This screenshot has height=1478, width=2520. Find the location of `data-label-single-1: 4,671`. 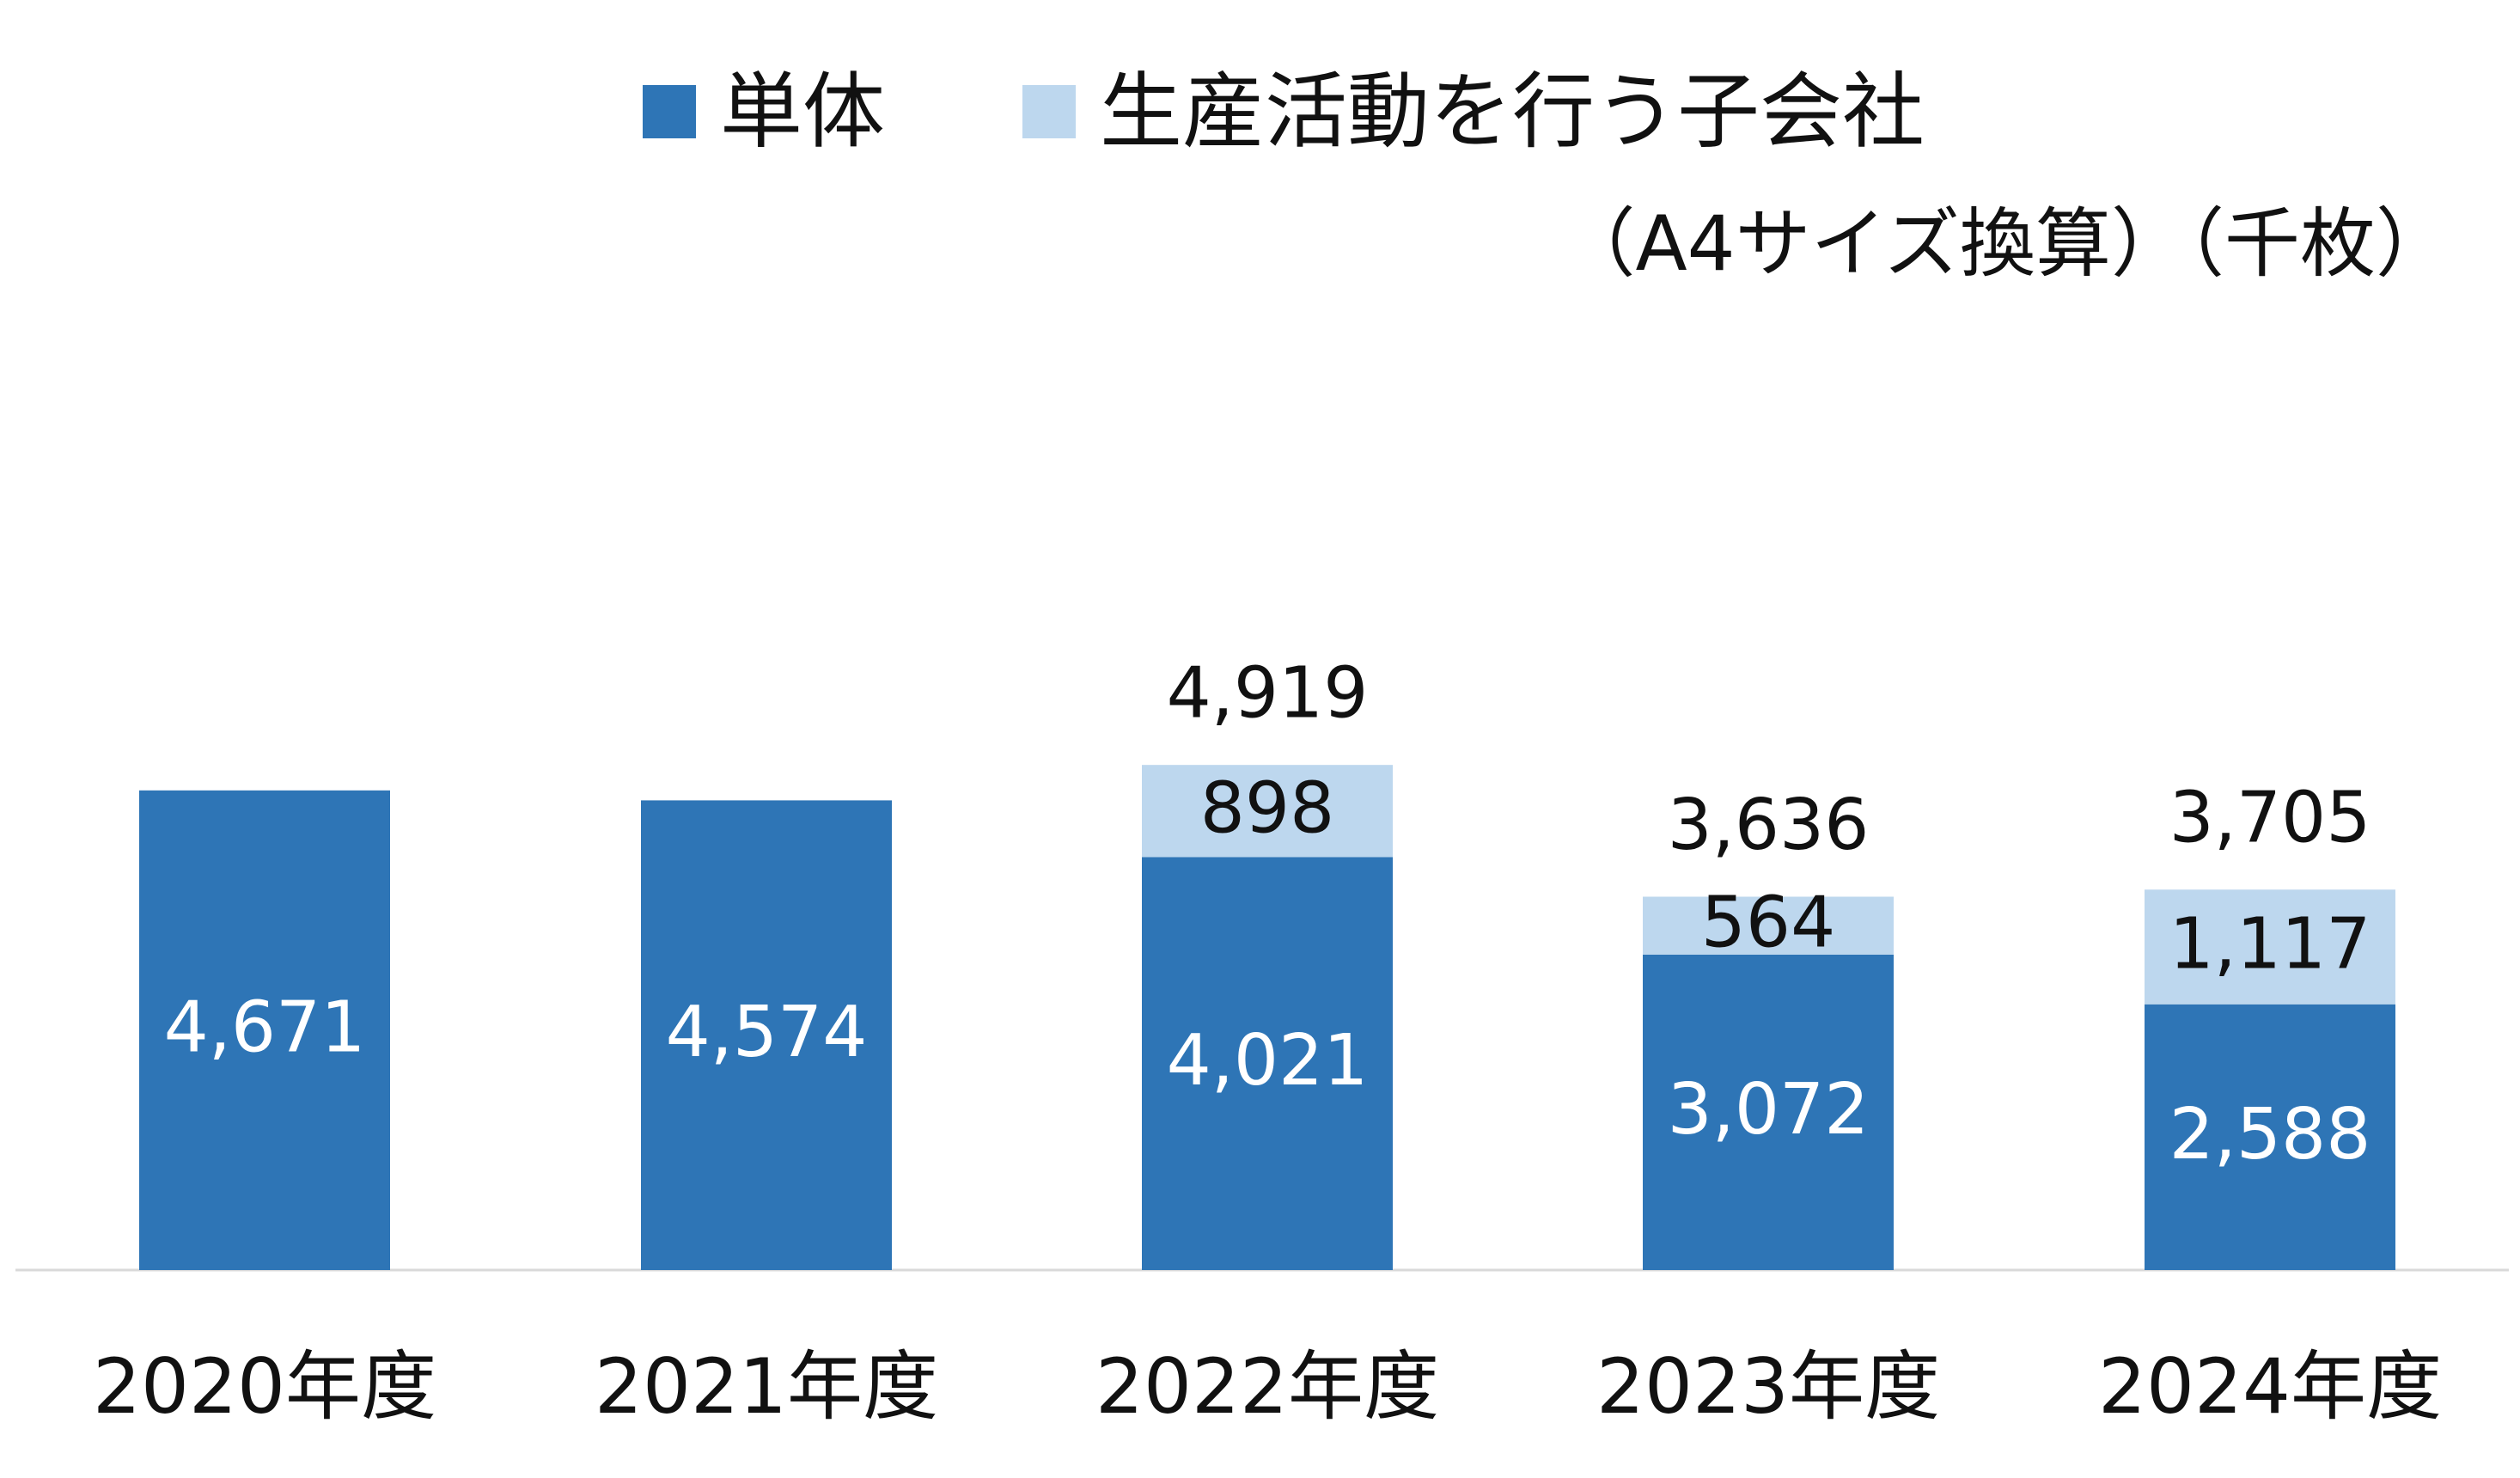

data-label-single-1: 4,671 is located at coordinates (265, 1027).